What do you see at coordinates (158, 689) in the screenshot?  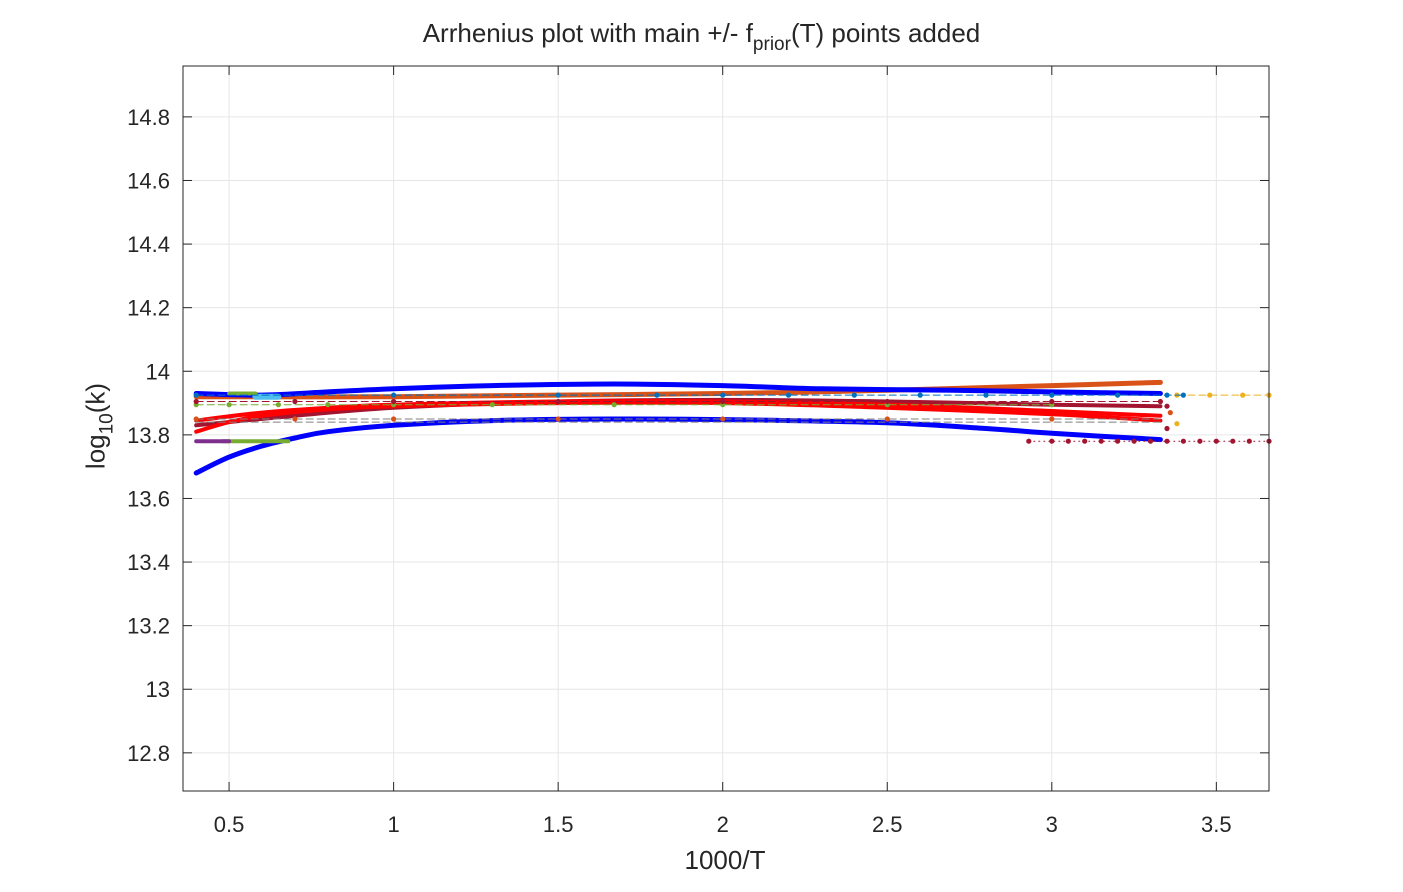 I see `y-tick-label: 13` at bounding box center [158, 689].